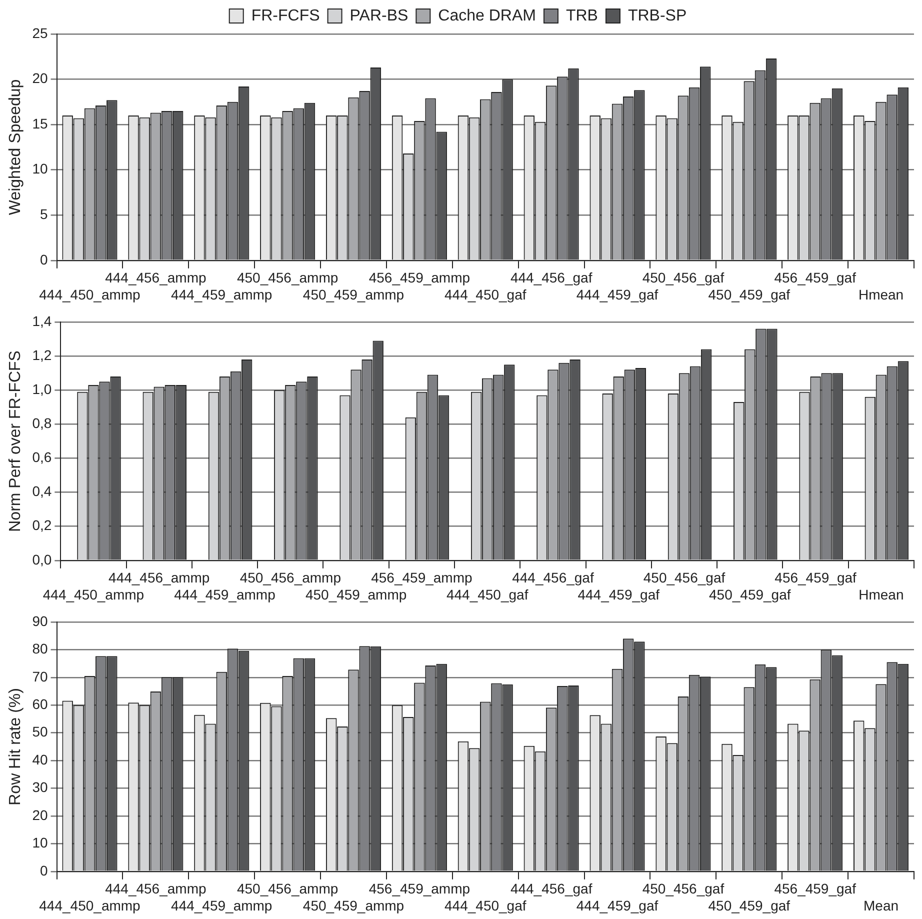 The width and height of the screenshot is (922, 919). Describe the element at coordinates (40, 676) in the screenshot. I see `y-tick-label: 70` at that location.